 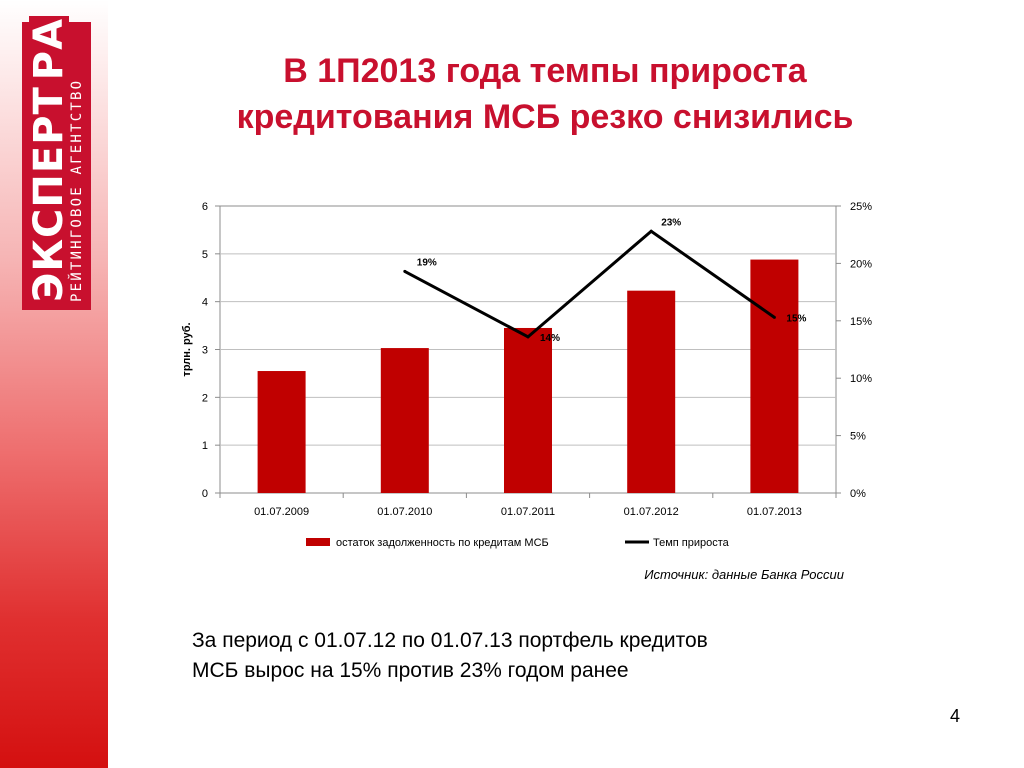 I want to click on y2-axis-tick-label: 15%, so click(x=861, y=322).